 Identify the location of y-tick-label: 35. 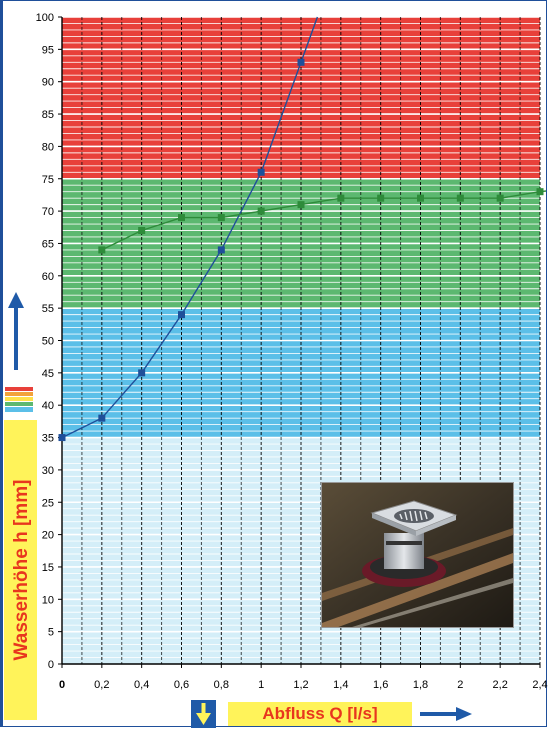
(48, 439).